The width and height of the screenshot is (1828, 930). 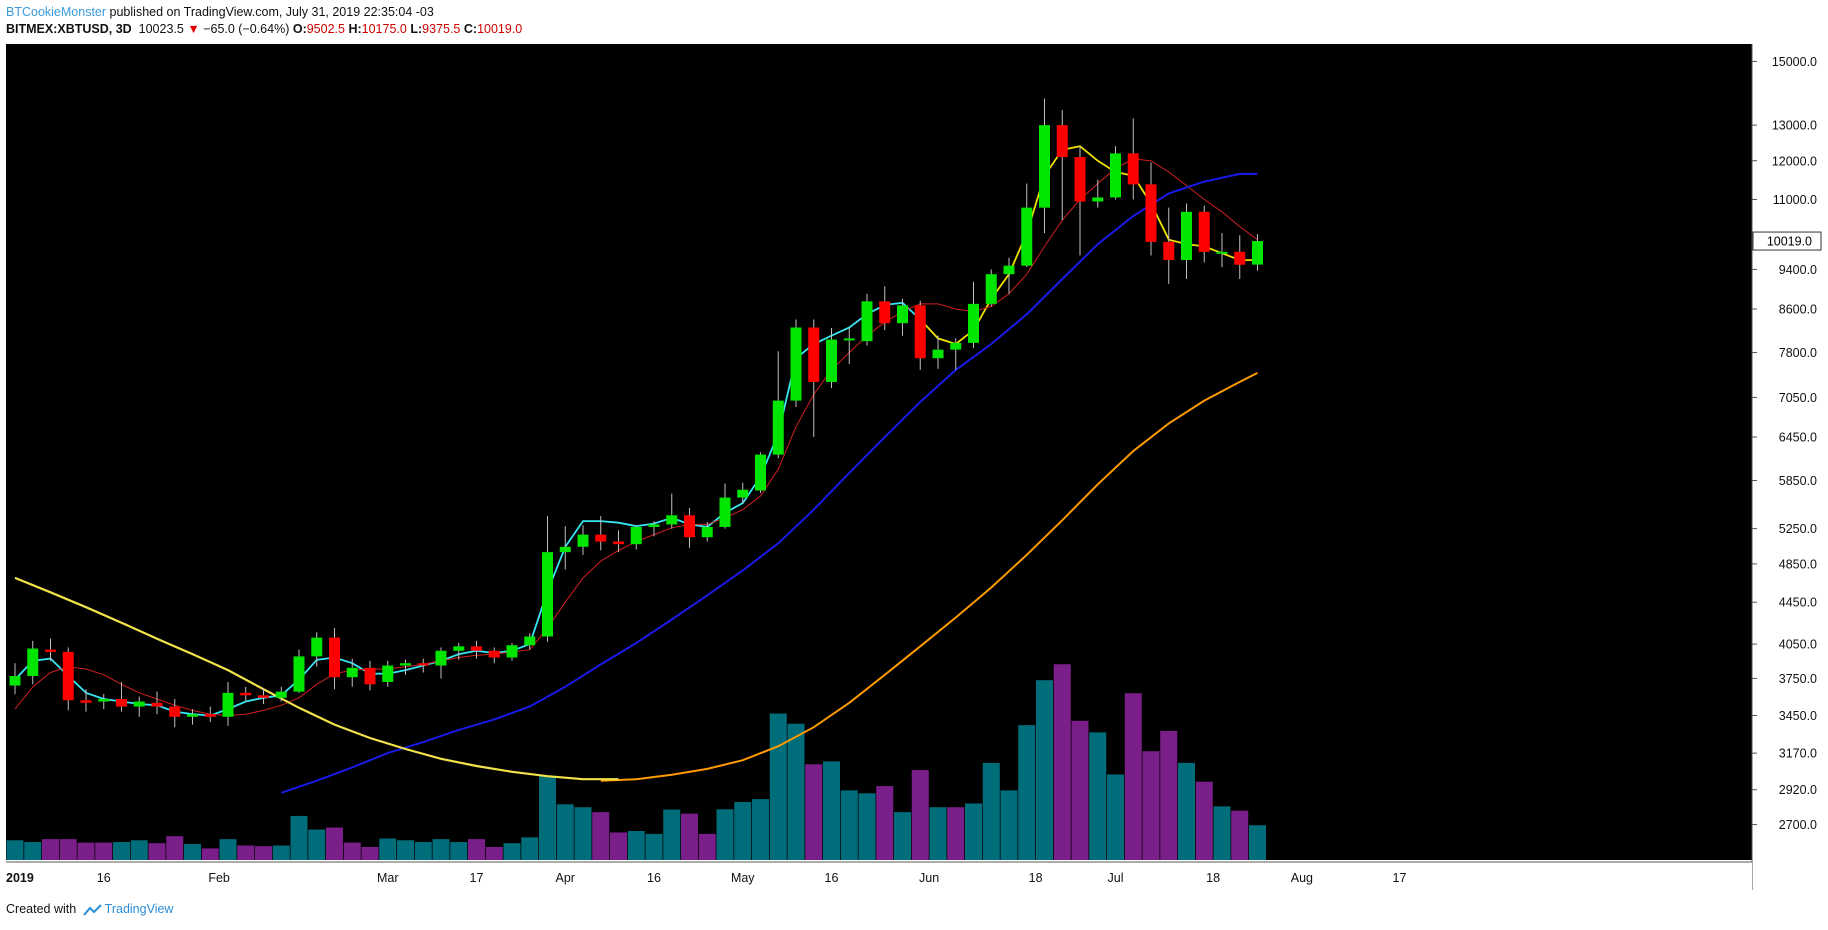 I want to click on price-tick-label: 7800.0, so click(x=1798, y=353).